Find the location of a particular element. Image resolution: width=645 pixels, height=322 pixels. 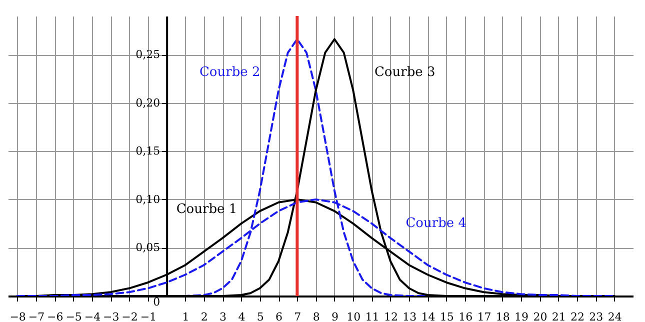

x-tick-label: 8 is located at coordinates (316, 316).